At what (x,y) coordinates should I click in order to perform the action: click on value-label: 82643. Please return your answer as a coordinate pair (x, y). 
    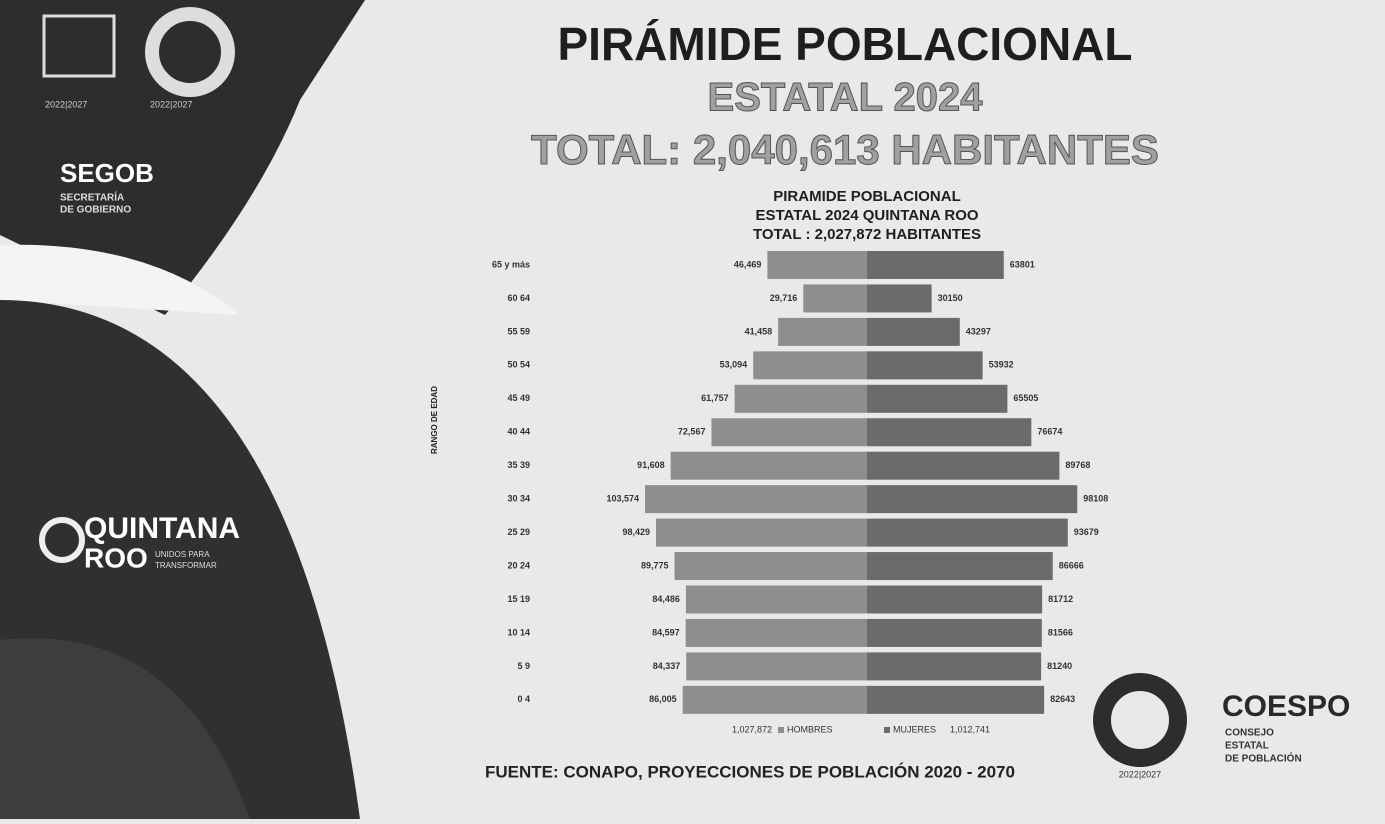
    Looking at the image, I should click on (1062, 699).